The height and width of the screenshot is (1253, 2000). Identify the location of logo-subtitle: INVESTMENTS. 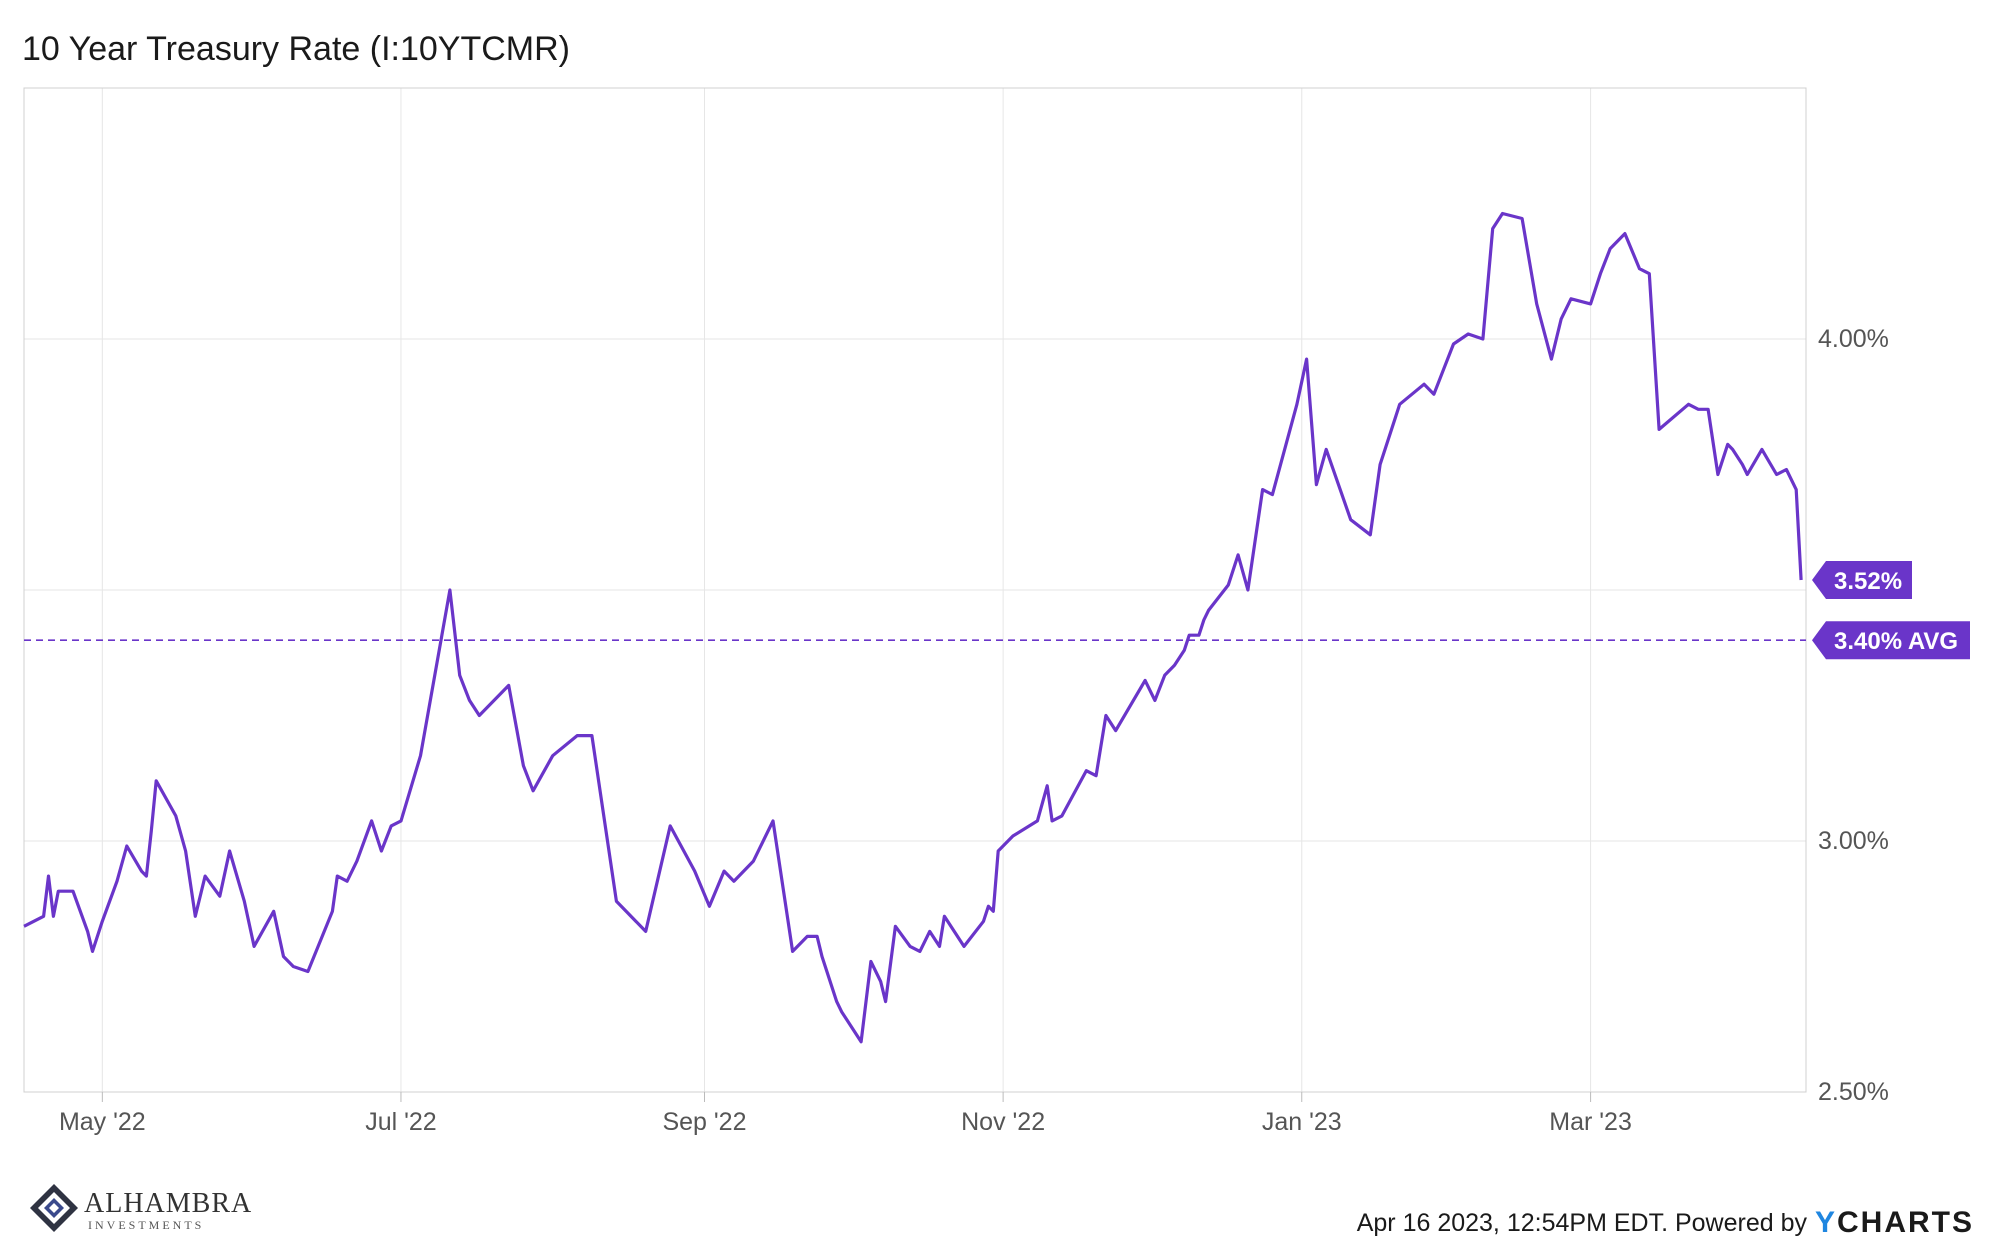
(146, 1225).